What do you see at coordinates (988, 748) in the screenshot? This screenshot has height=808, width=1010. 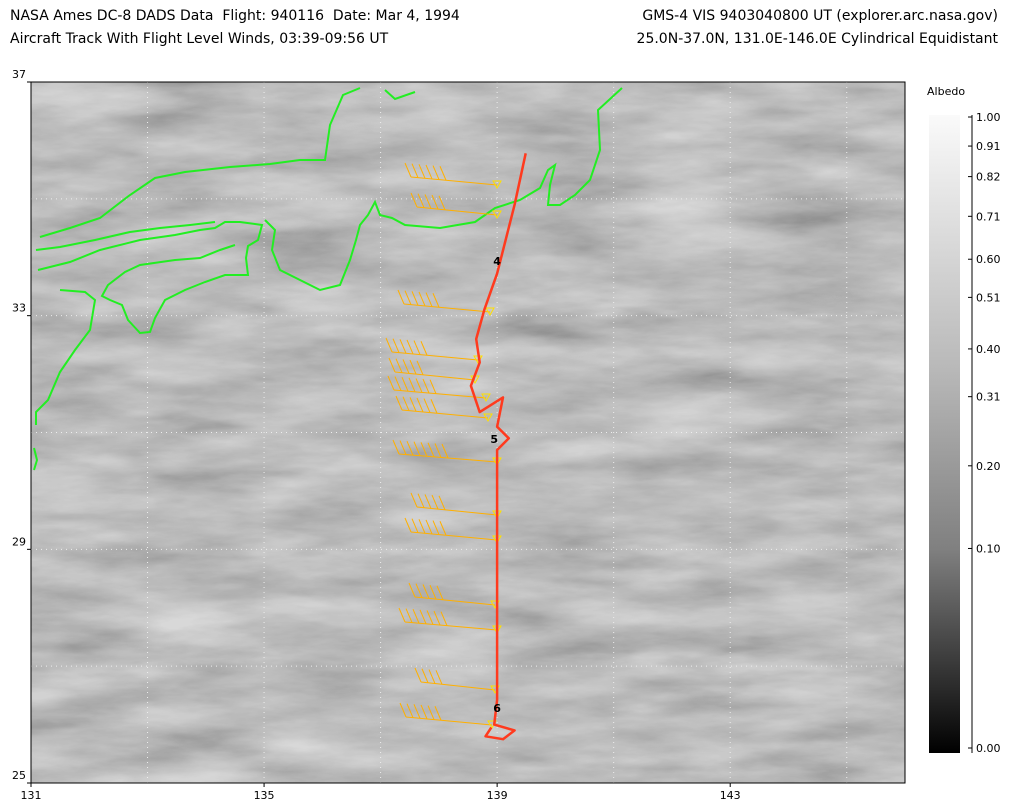 I see `colorbar-tick-label: 0.00` at bounding box center [988, 748].